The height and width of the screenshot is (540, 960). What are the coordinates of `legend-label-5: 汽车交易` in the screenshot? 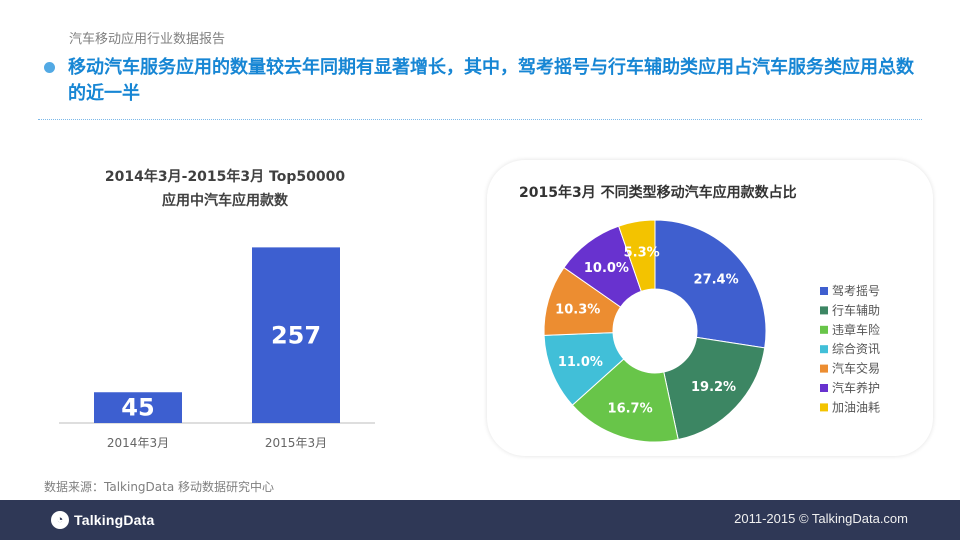 It's located at (856, 368).